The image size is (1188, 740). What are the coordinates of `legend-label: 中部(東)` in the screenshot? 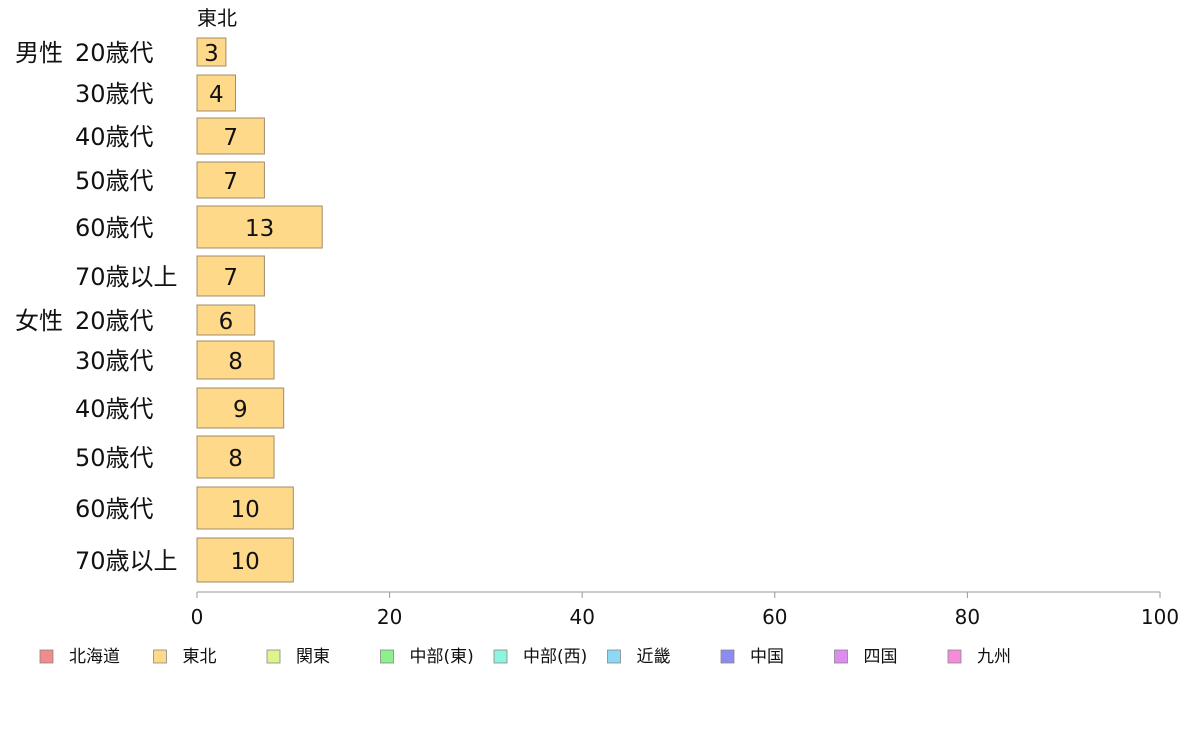 It's located at (442, 657).